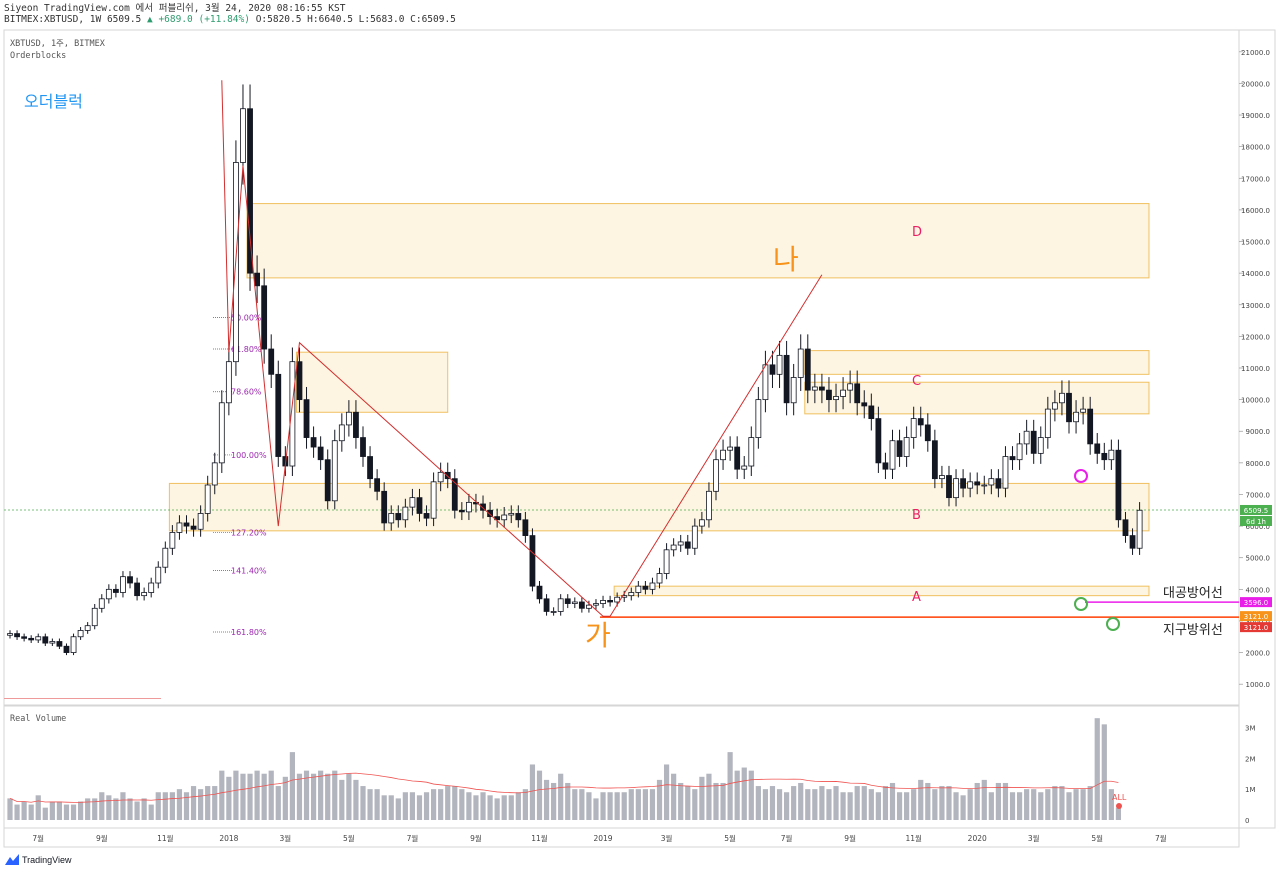 The width and height of the screenshot is (1280, 873). What do you see at coordinates (1081, 604) in the screenshot?
I see `green-circle-marker` at bounding box center [1081, 604].